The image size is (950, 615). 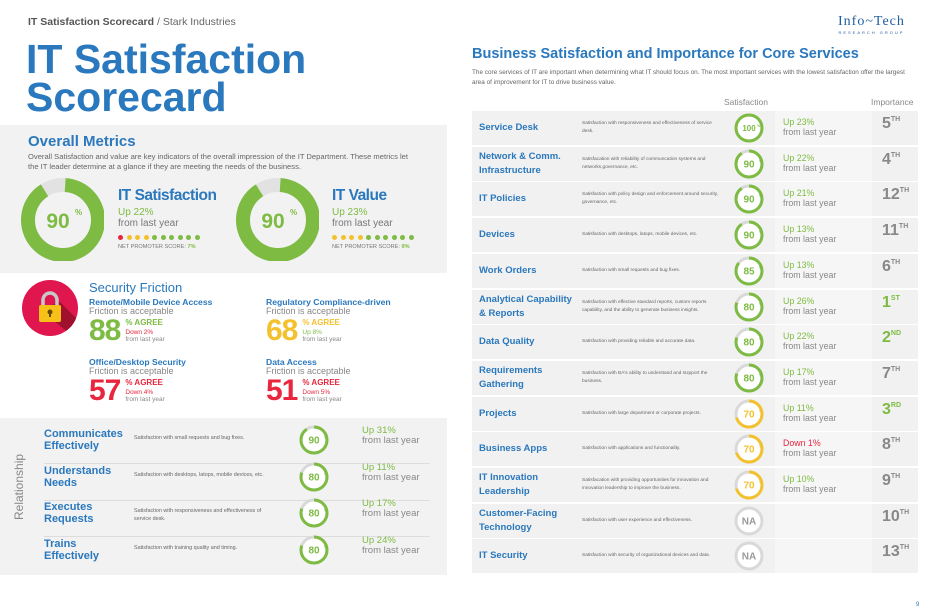 I want to click on rank-number: 3, so click(x=886, y=409).